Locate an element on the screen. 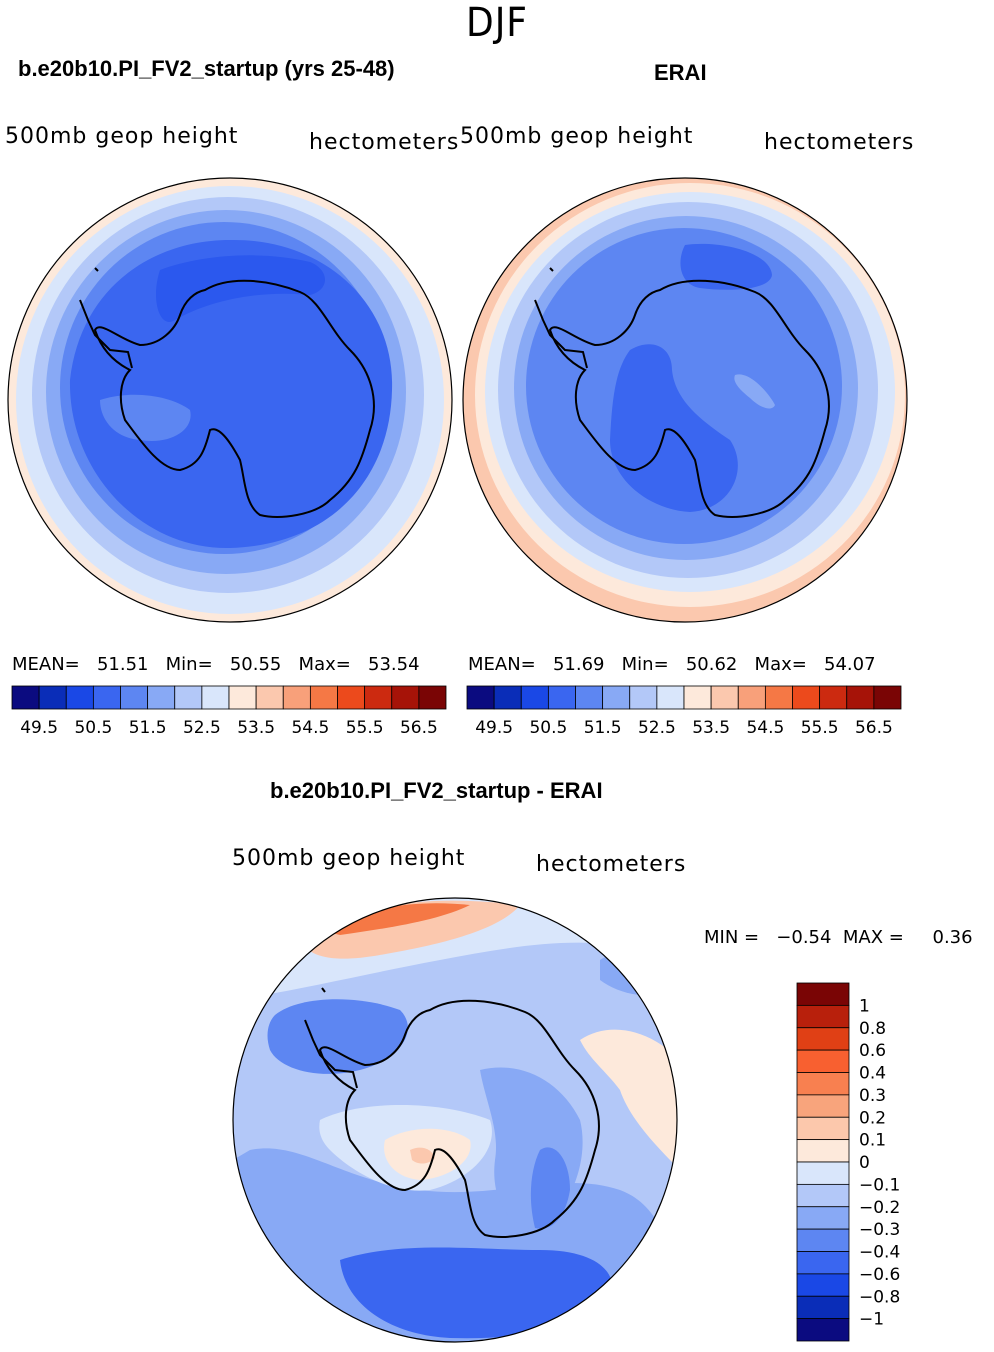  colorbar-tick-label: −0.4 is located at coordinates (879, 1253).